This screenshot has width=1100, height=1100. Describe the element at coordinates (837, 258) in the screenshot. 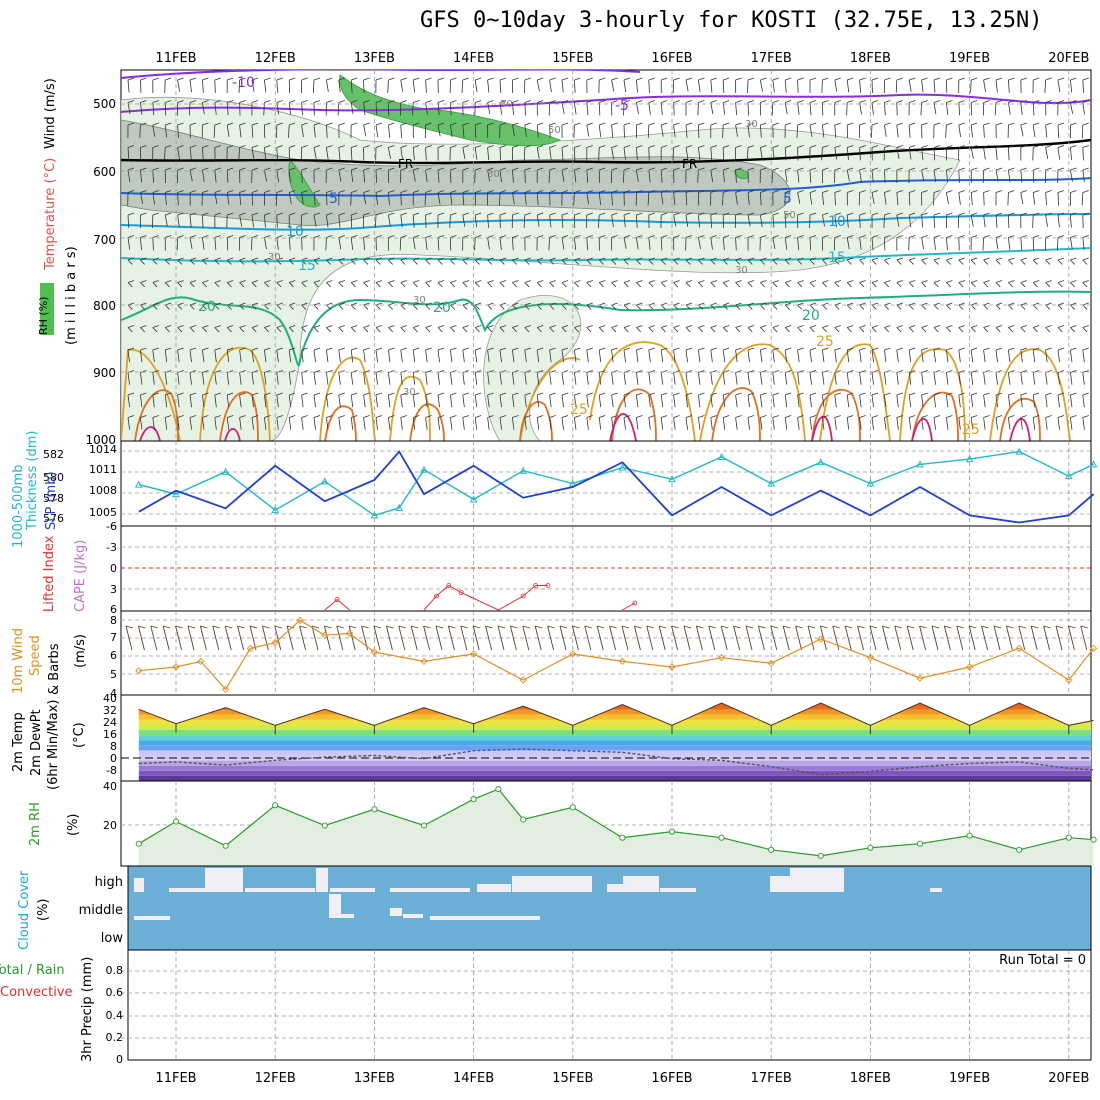

I see `contour-label: 15` at that location.